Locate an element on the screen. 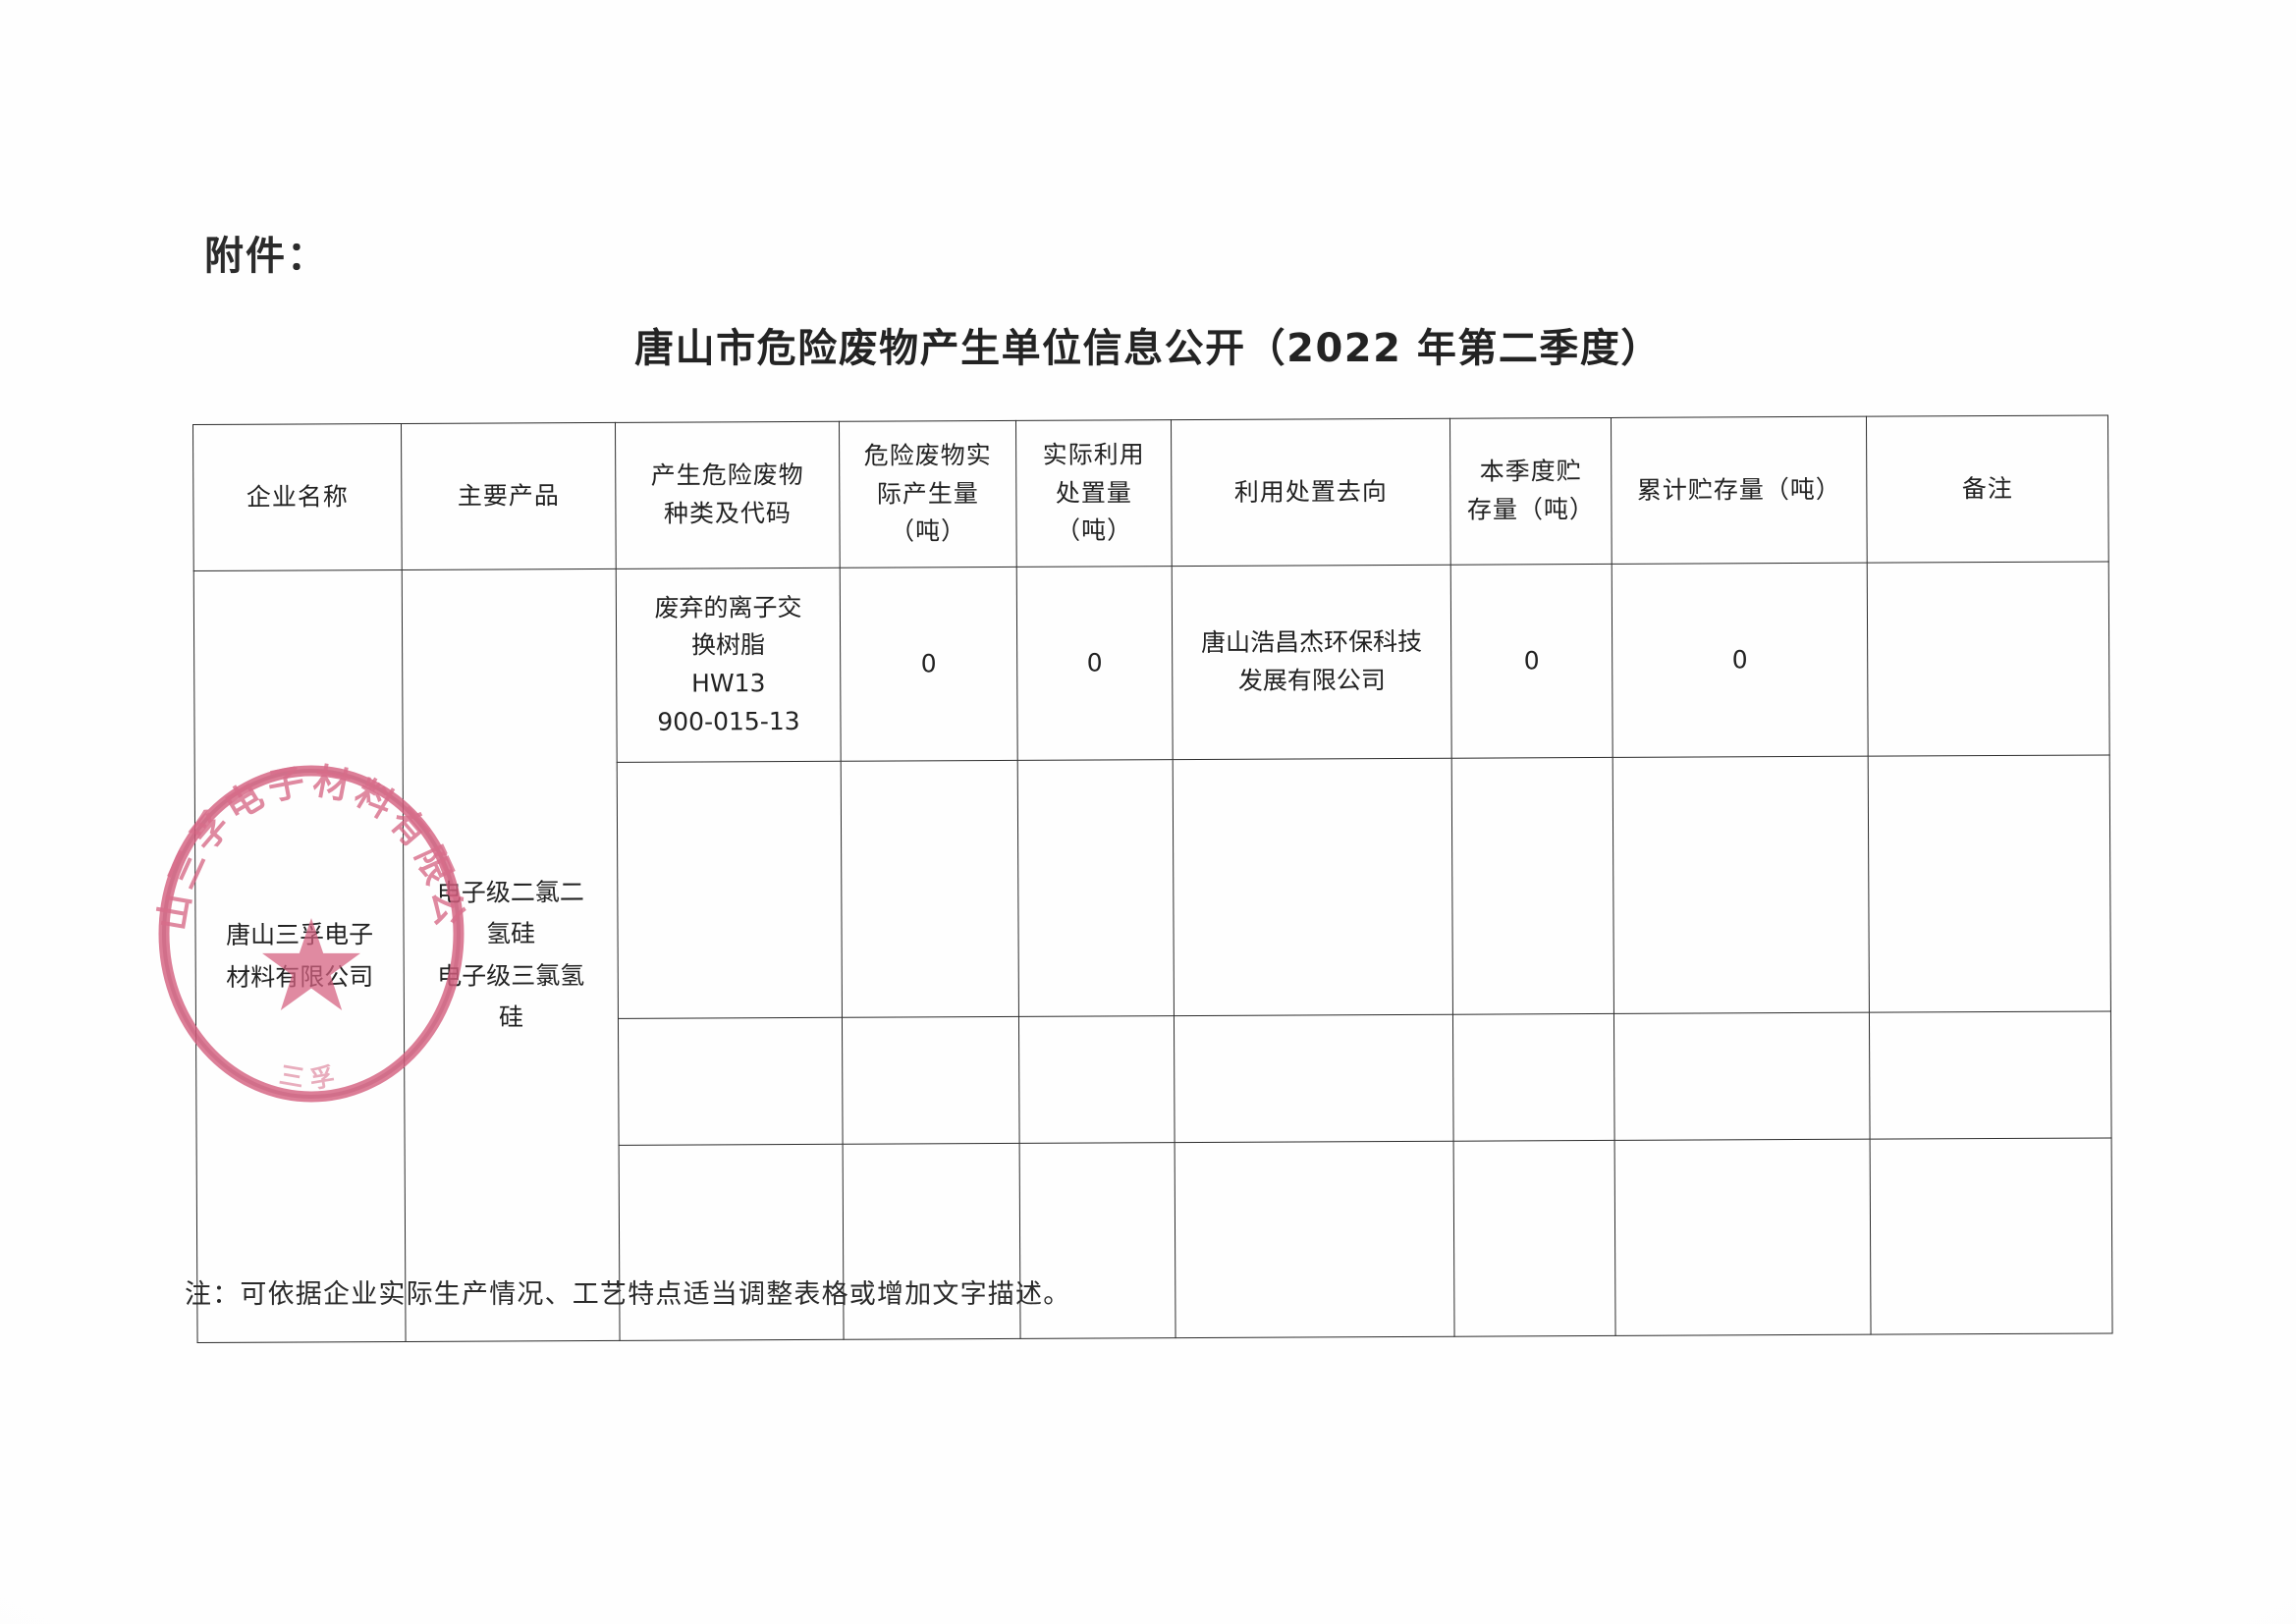 The width and height of the screenshot is (2296, 1624). page-title: 唐山市危险废物产生单位信息公开（2022 年第二季度） is located at coordinates (1148, 348).